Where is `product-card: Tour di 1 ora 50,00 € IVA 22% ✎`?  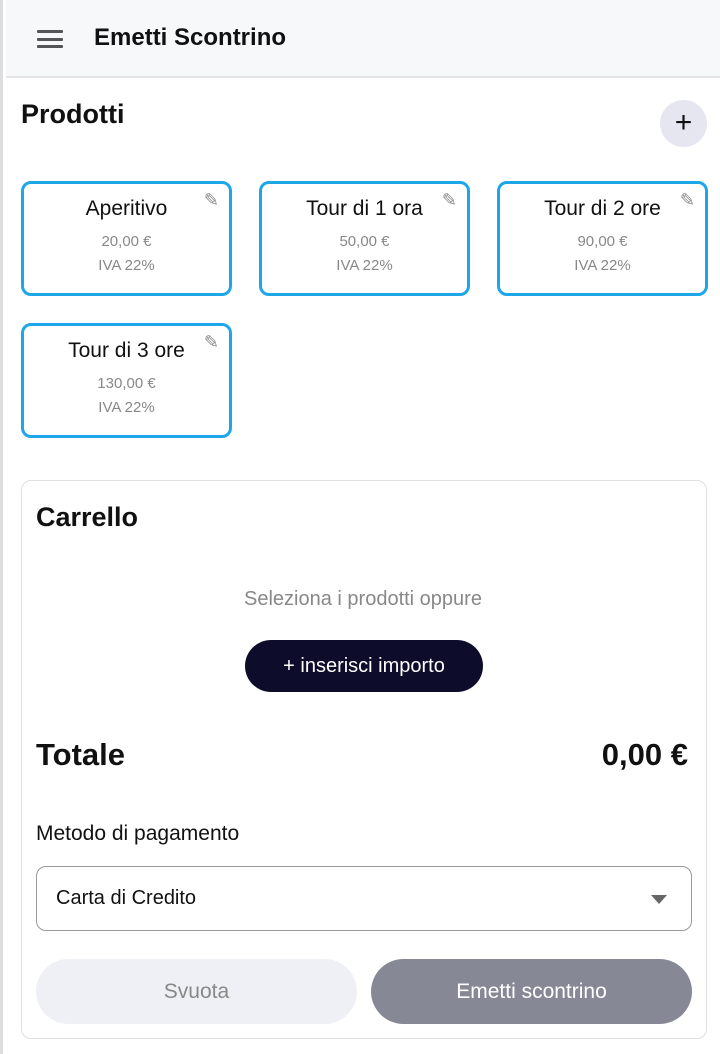 product-card: Tour di 1 ora 50,00 € IVA 22% ✎ is located at coordinates (364, 238).